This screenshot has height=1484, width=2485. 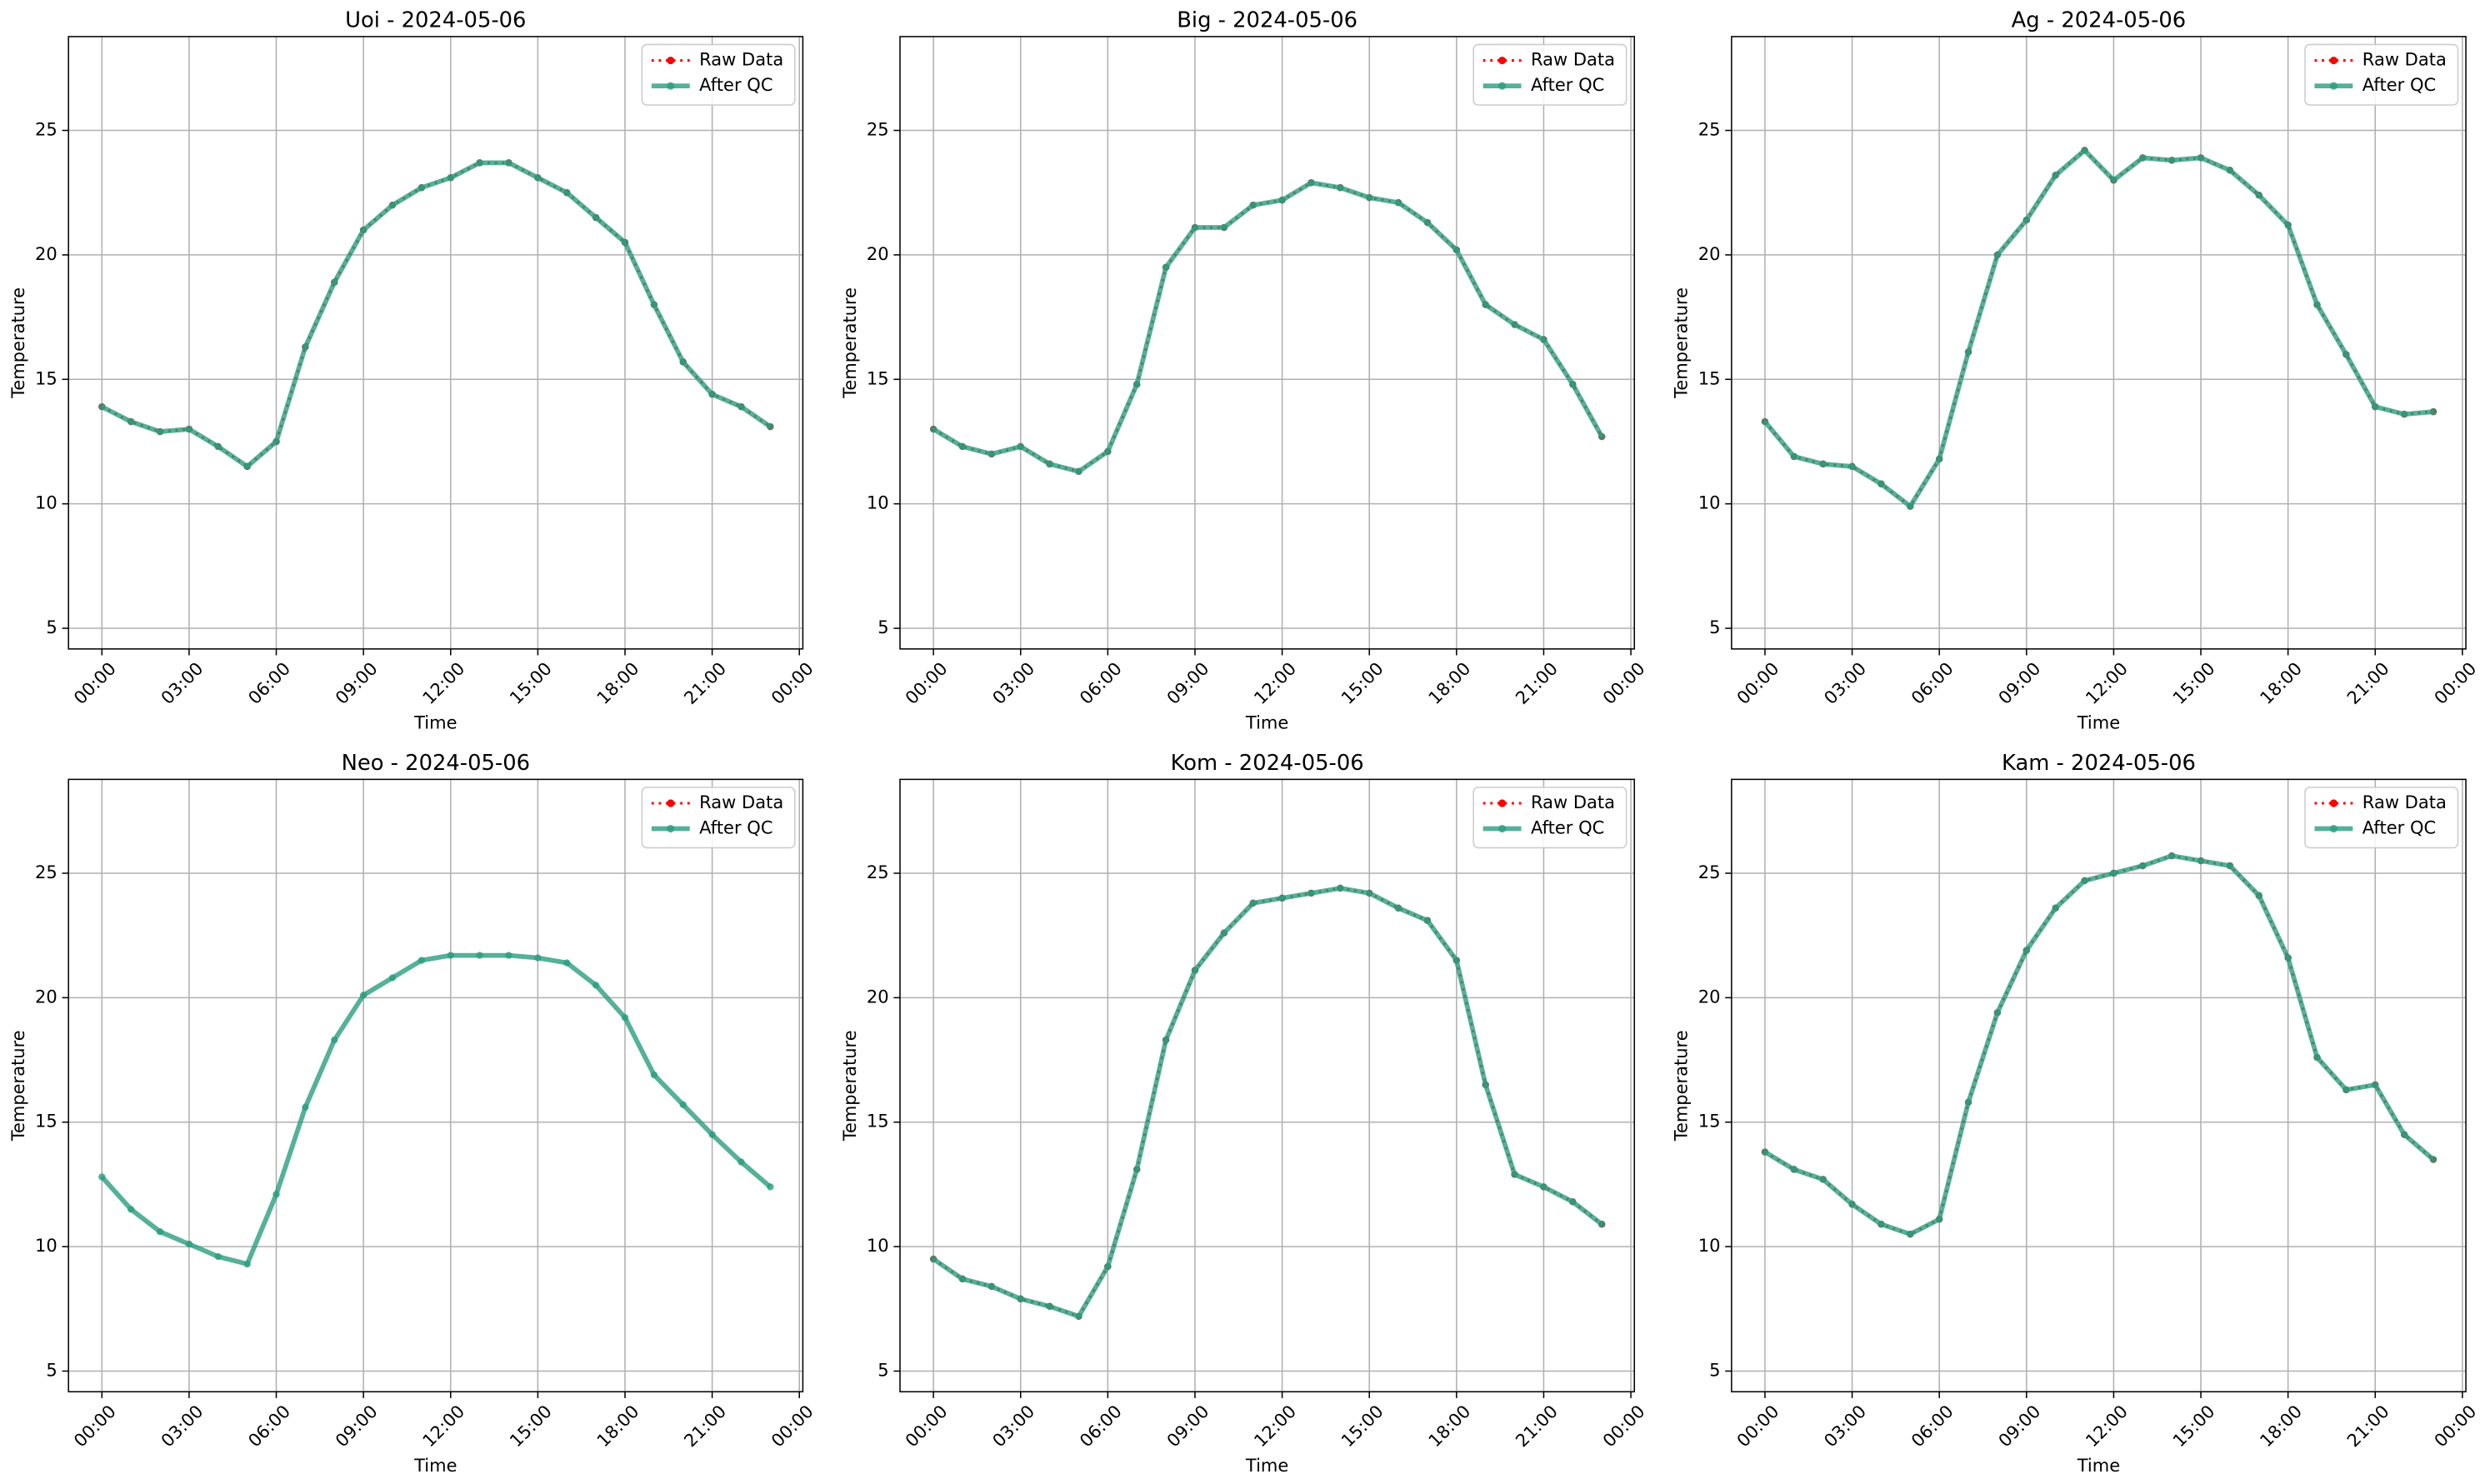 What do you see at coordinates (46, 1121) in the screenshot?
I see `y-tick-label: 15` at bounding box center [46, 1121].